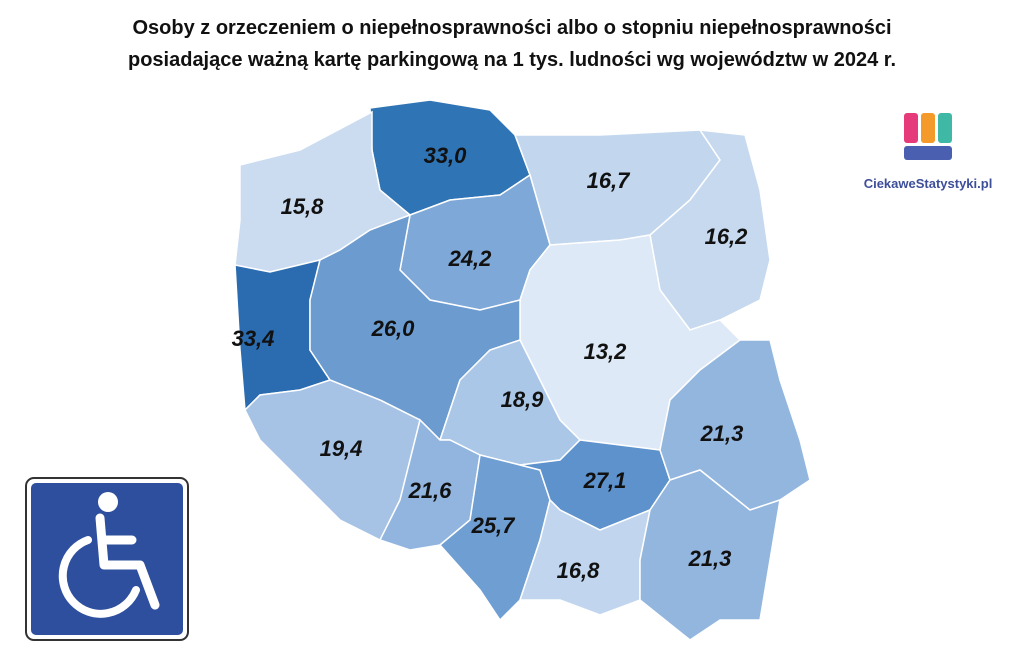 The height and width of the screenshot is (662, 1024). I want to click on logo: CiekaweStatystyki.pl, so click(928, 152).